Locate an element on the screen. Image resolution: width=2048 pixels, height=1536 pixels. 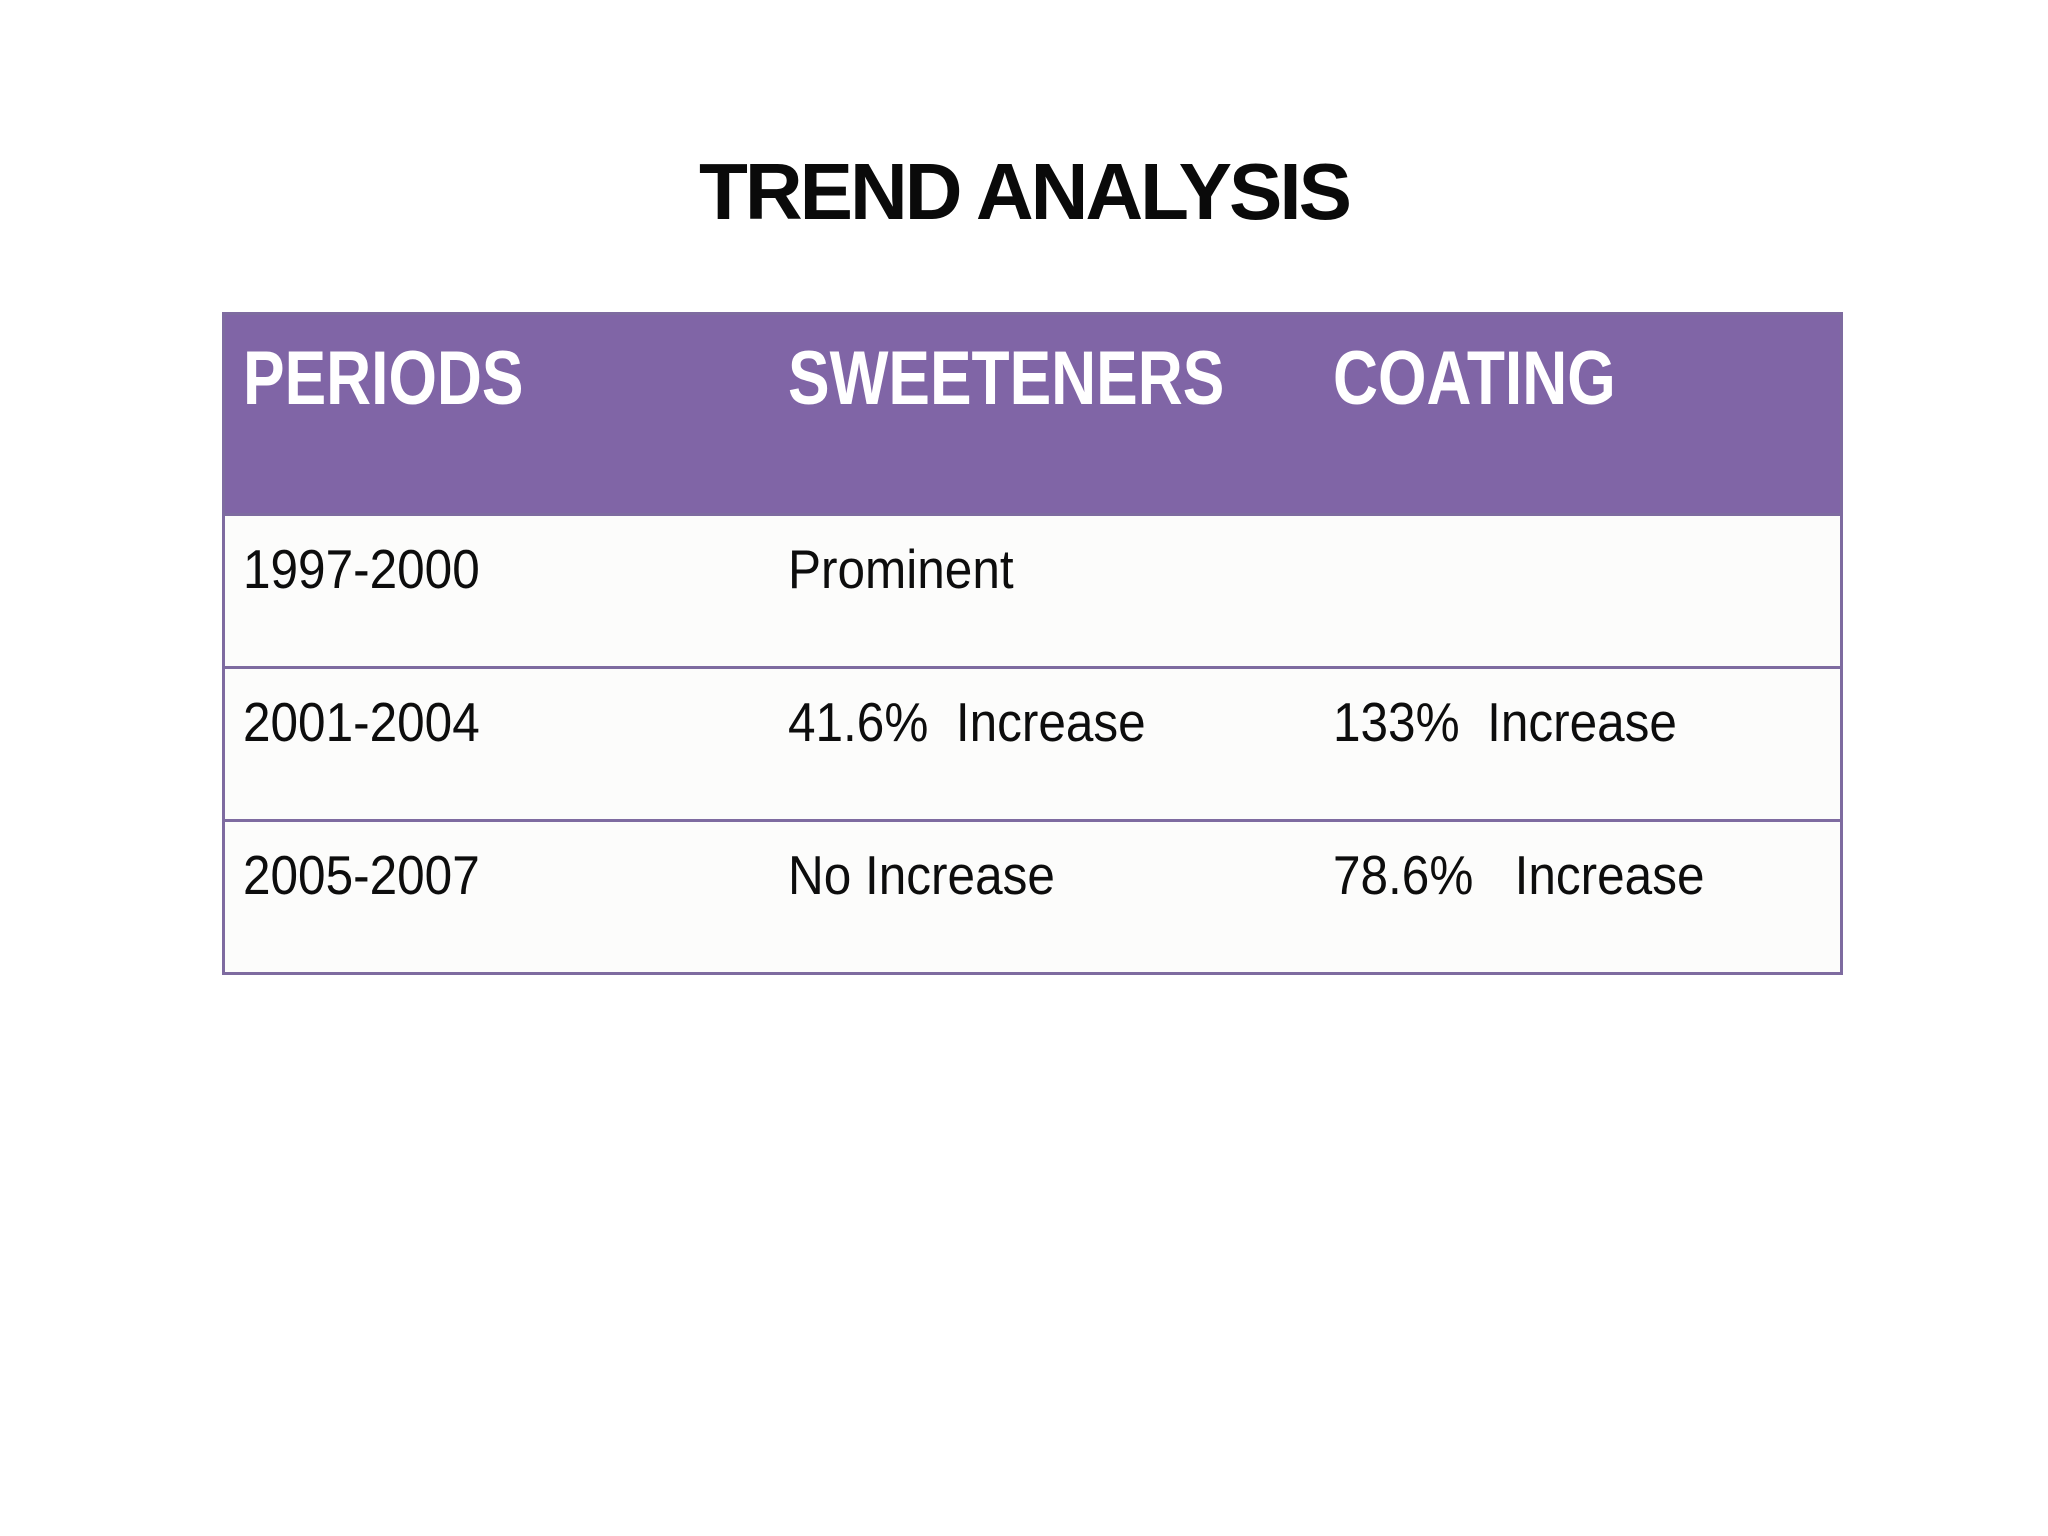
header-cell-sweeteners: SWEETENERS is located at coordinates (1042, 414).